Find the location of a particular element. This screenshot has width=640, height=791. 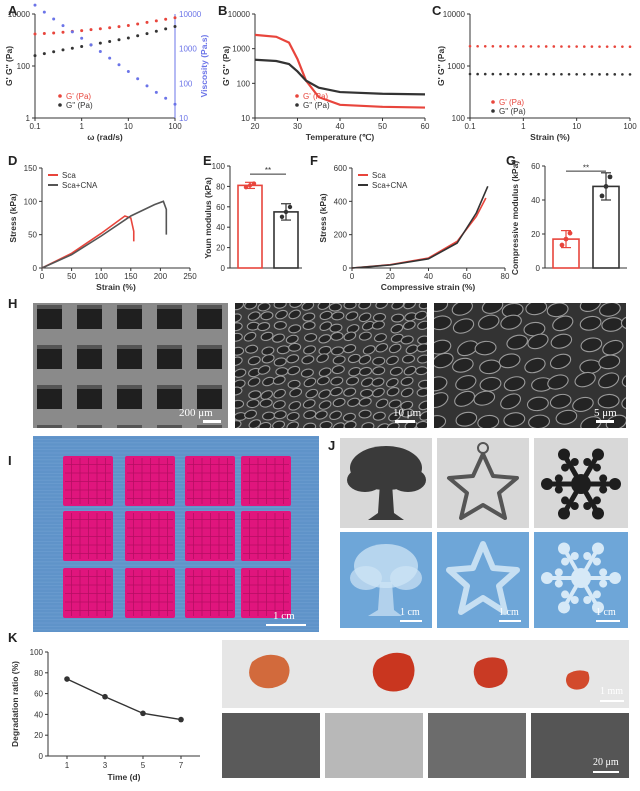

y-tick-label: 10000 is located at coordinates (19, 14).